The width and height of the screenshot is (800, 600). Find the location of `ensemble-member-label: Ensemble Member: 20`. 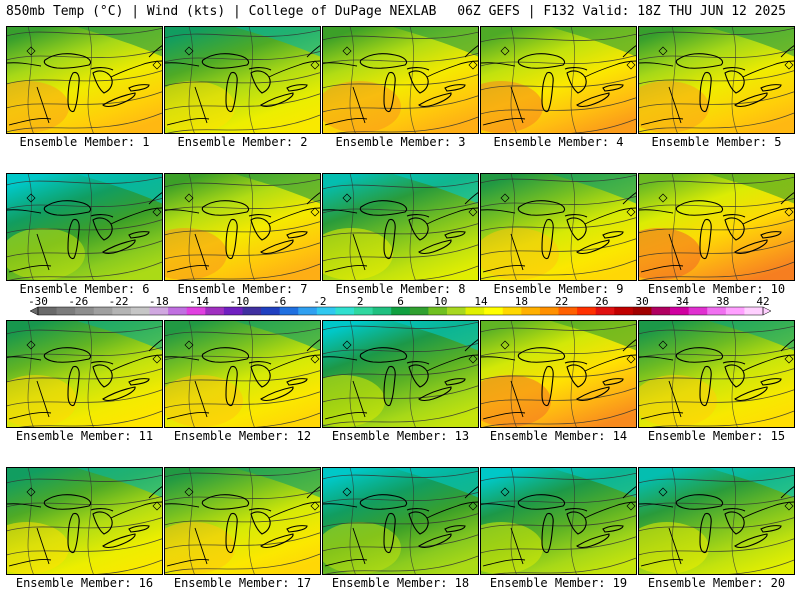

ensemble-member-label: Ensemble Member: 20 is located at coordinates (716, 583).